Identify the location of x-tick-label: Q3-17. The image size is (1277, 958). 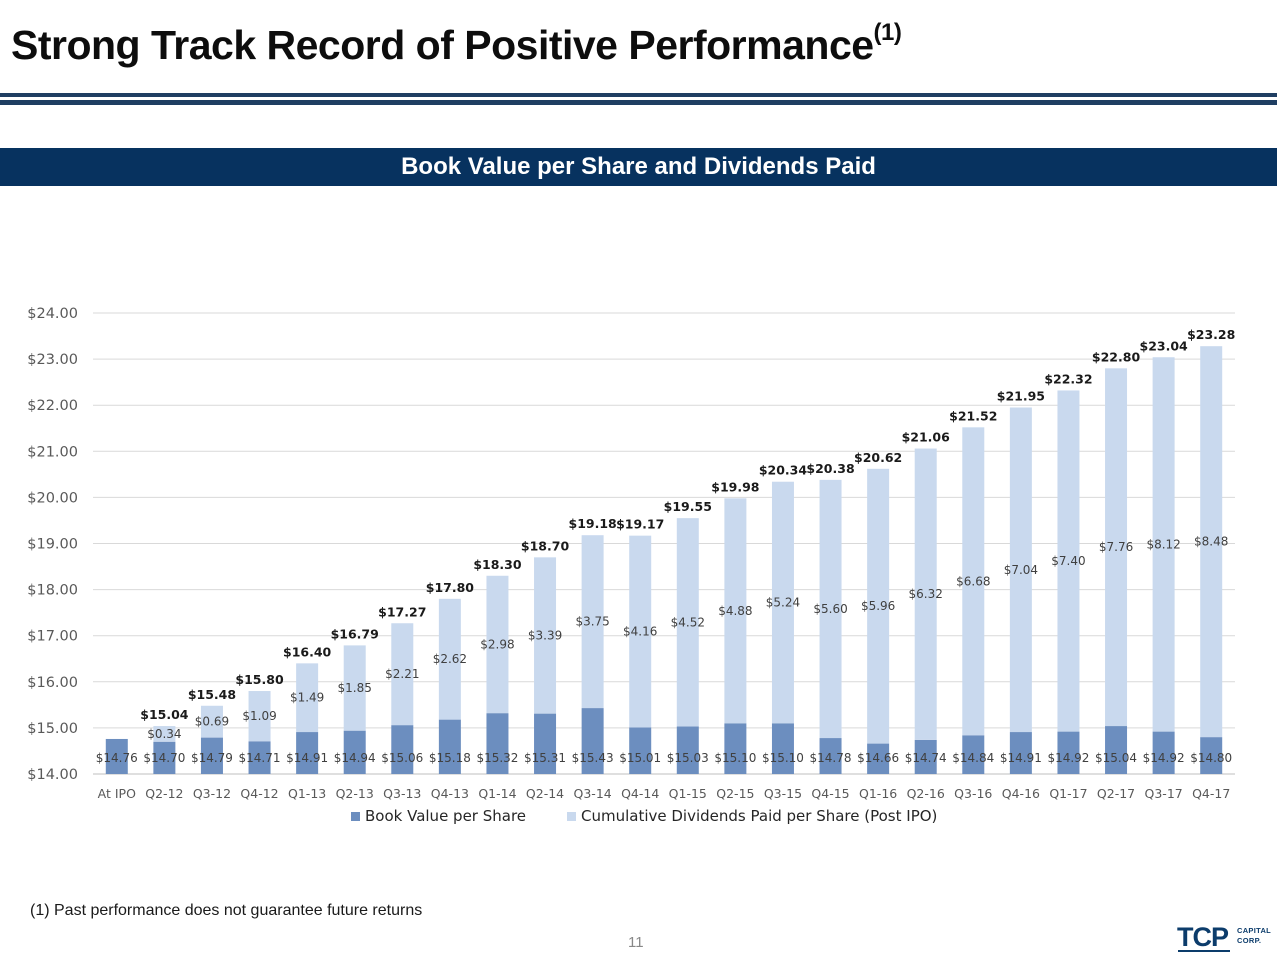
(1164, 793).